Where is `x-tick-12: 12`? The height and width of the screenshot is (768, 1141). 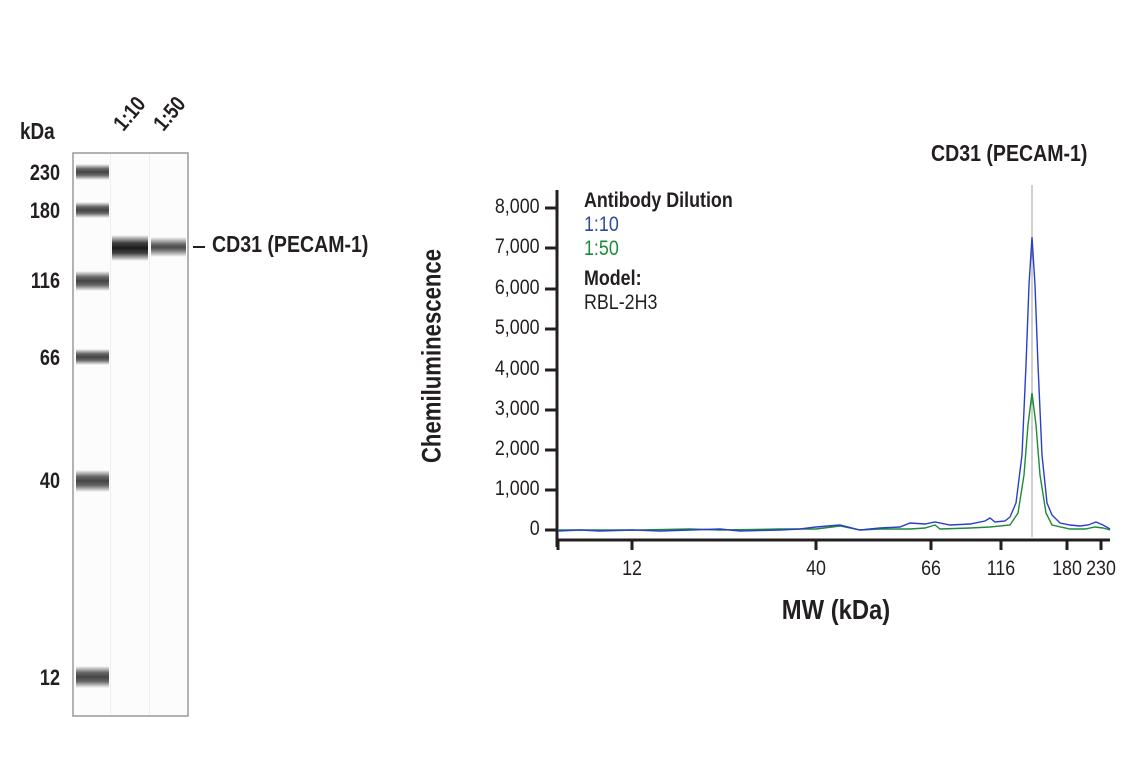
x-tick-12: 12 is located at coordinates (632, 568).